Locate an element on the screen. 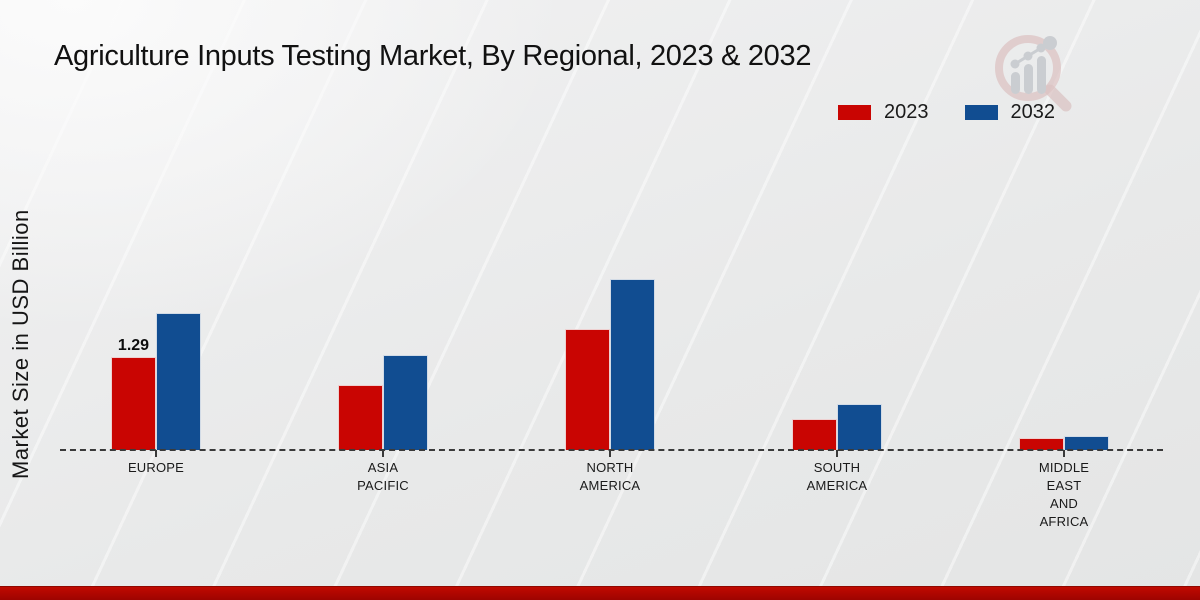  legend-label-2032: 2032 is located at coordinates (1033, 112).